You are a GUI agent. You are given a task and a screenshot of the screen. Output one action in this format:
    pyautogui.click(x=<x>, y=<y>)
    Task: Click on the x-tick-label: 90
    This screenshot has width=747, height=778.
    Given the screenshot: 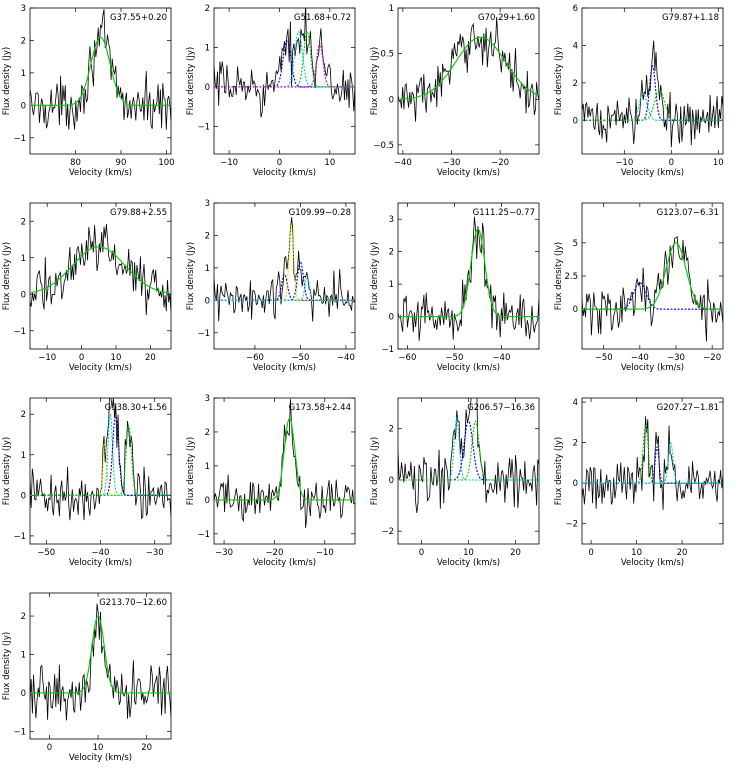 What is the action you would take?
    pyautogui.click(x=121, y=163)
    